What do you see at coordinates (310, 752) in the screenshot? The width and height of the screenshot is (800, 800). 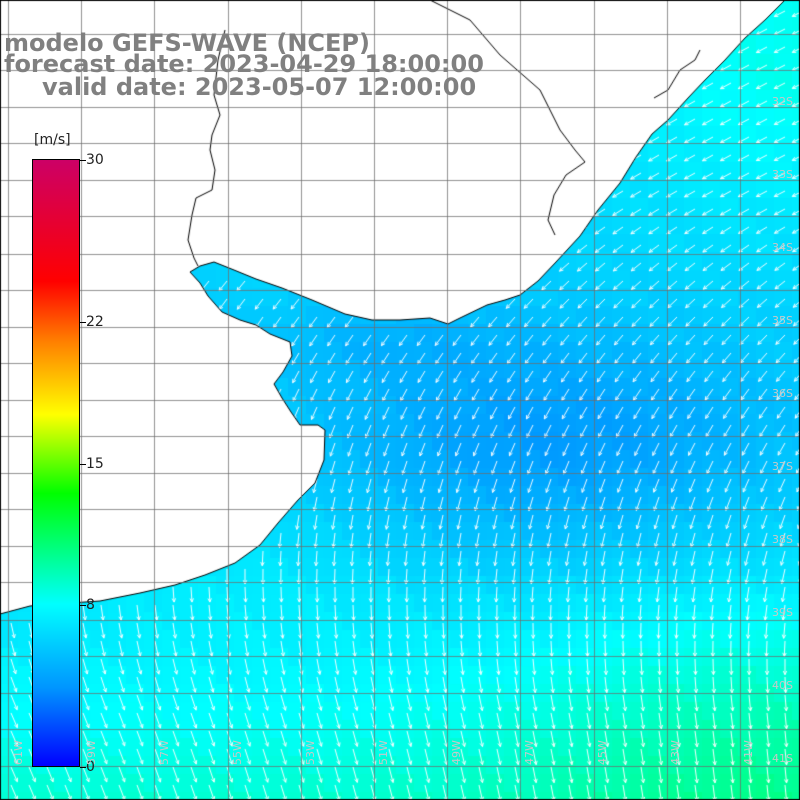 I see `longitude-label: 53W` at bounding box center [310, 752].